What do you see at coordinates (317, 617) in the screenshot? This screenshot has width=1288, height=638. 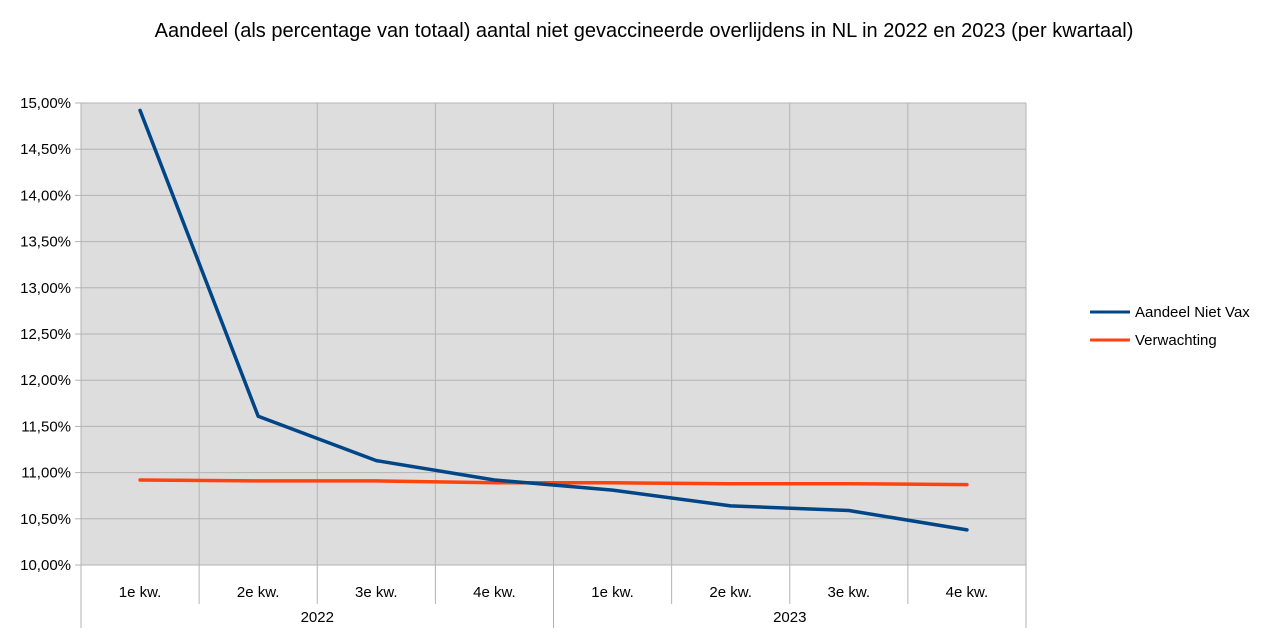 I see `x-group-label: 2022` at bounding box center [317, 617].